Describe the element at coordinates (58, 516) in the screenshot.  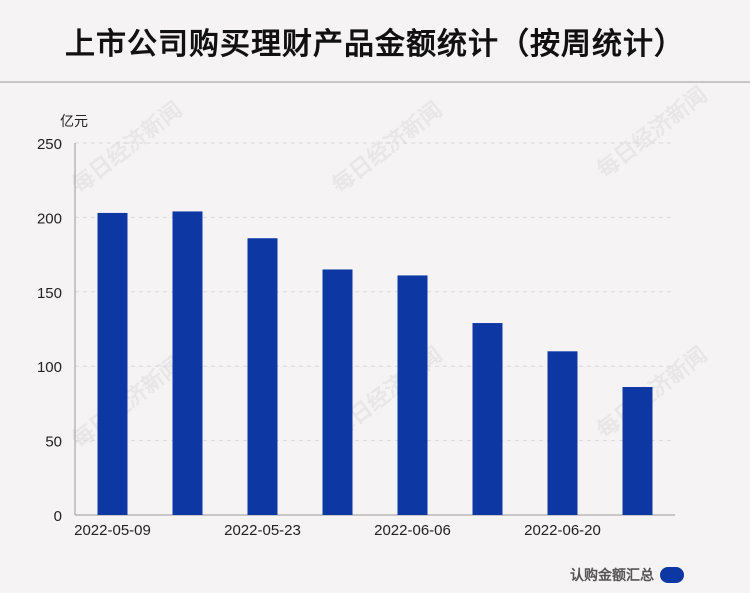
I see `y-tick-label: 0` at that location.